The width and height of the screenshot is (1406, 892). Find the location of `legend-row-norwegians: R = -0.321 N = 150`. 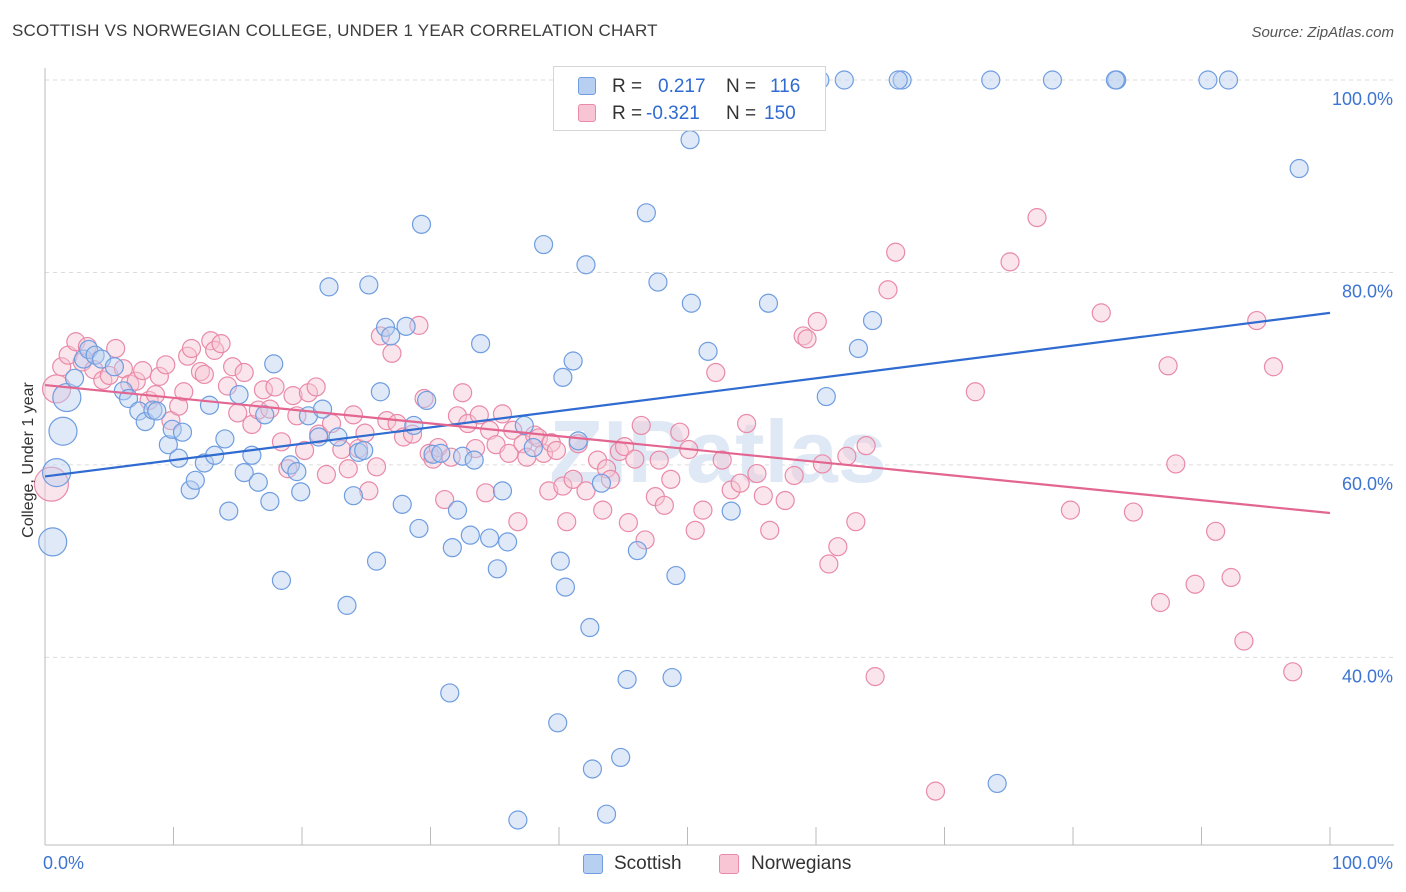

legend-row-norwegians: R = -0.321 N = 150 is located at coordinates (689, 114).